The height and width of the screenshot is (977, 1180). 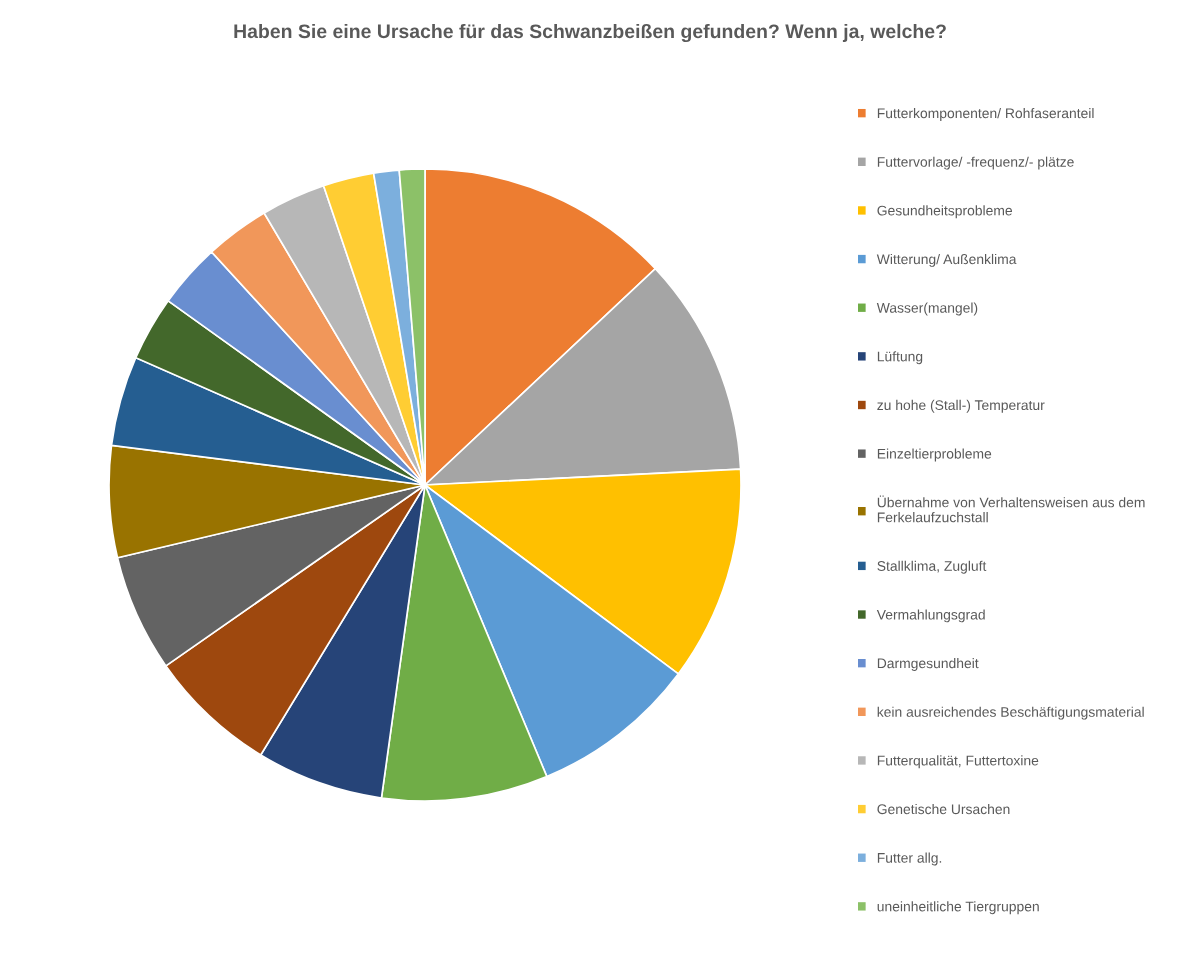 What do you see at coordinates (1010, 713) in the screenshot?
I see `legend-label: kein ausreichendes Beschäftigungsmaterial` at bounding box center [1010, 713].